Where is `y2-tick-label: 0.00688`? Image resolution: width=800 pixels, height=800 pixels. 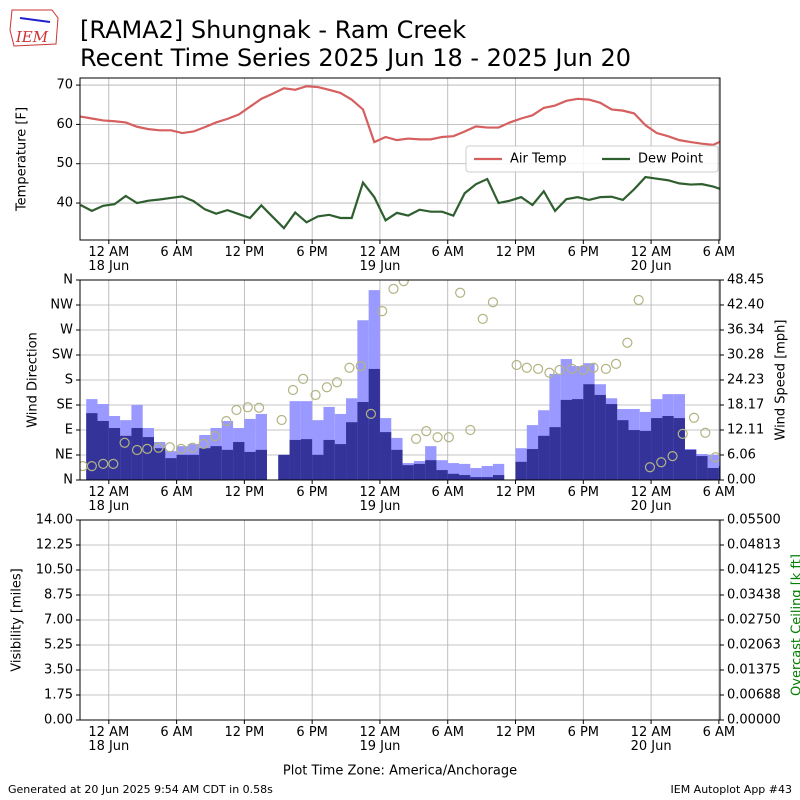
y2-tick-label: 0.00688 is located at coordinates (754, 695).